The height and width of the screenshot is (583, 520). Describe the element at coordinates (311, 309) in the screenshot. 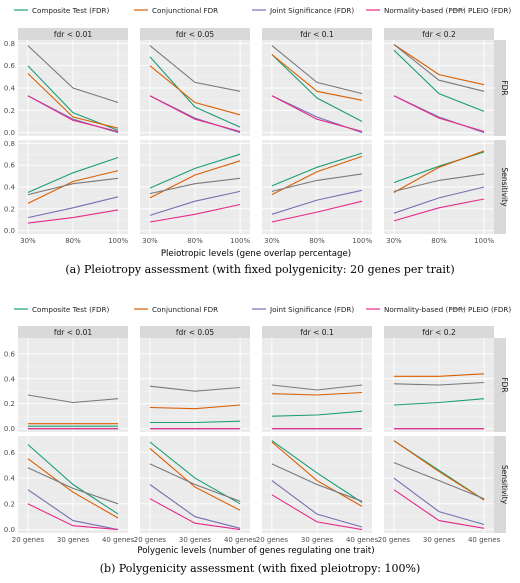

I see `legend-label: Joint Significance (FDR)` at that location.